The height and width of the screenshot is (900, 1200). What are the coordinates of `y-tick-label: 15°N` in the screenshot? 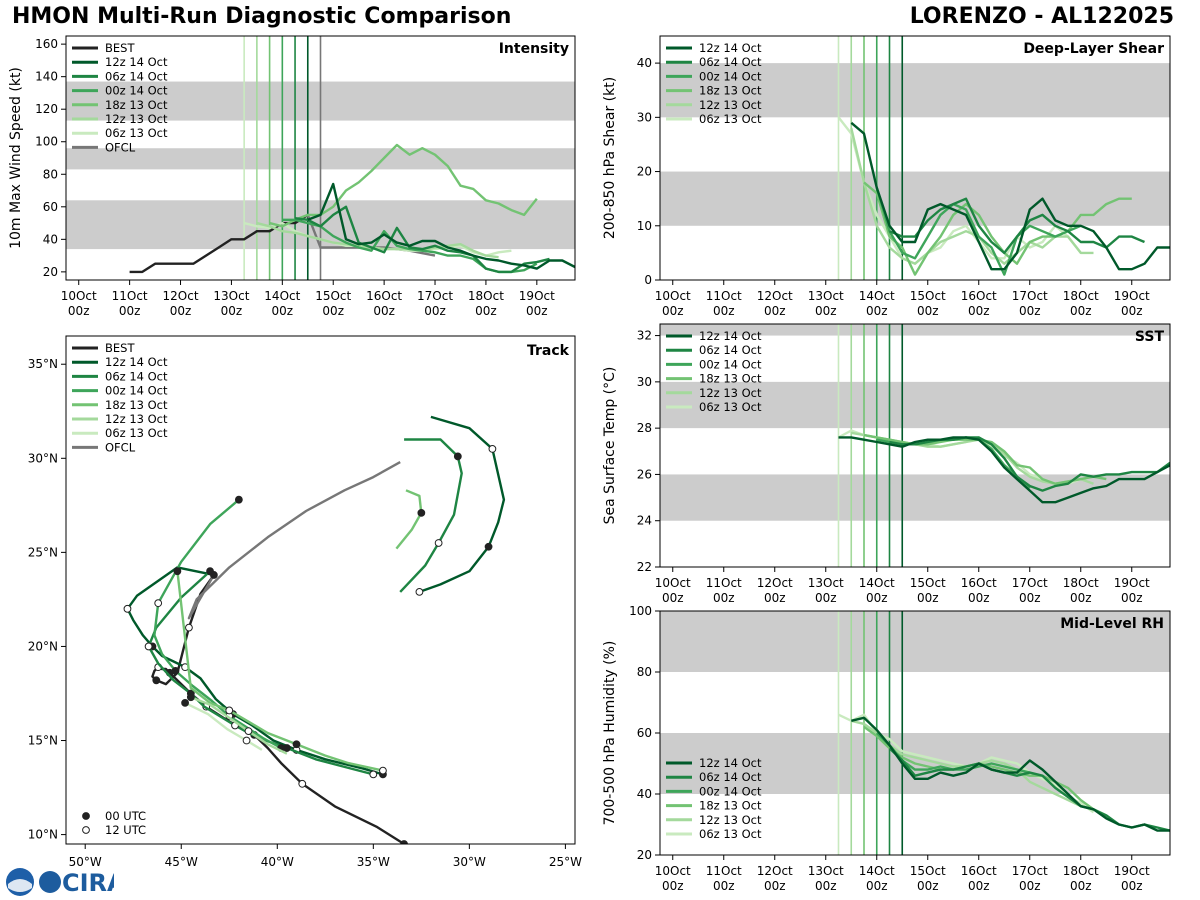 It's located at (43, 741).